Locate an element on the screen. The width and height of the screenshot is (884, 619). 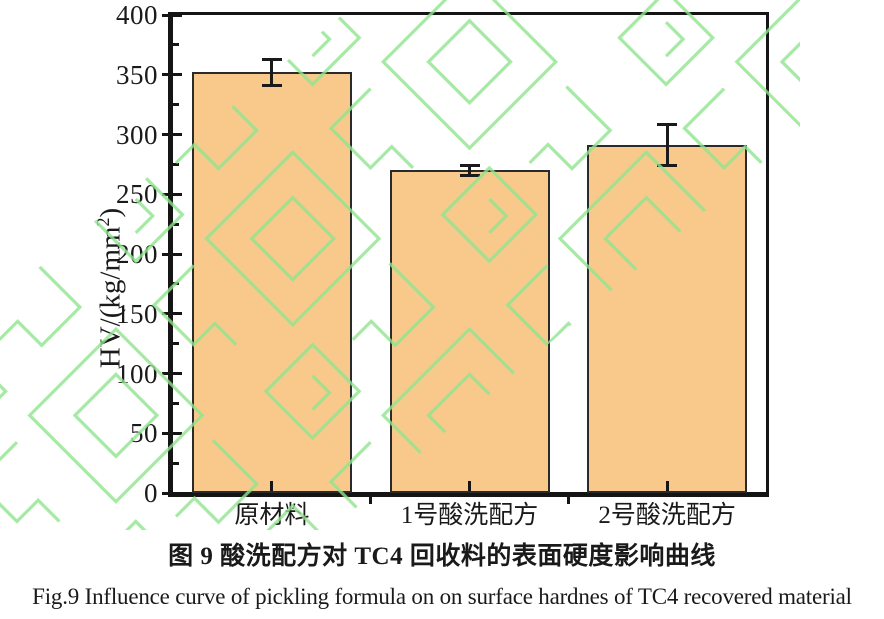
y-tick-label: 100 is located at coordinates (137, 373).